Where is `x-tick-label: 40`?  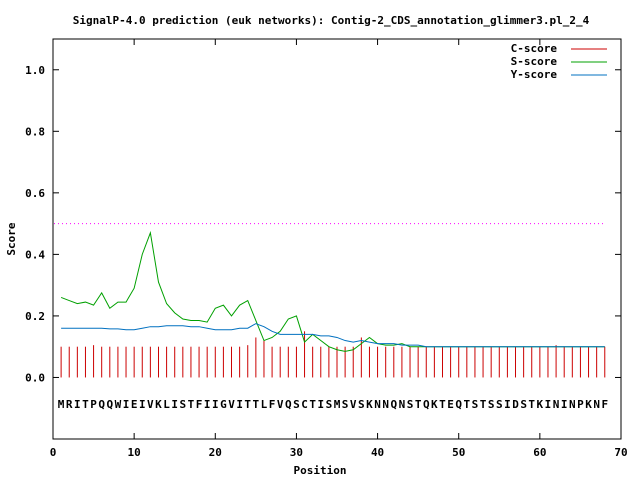
x-tick-label: 40 is located at coordinates (377, 452).